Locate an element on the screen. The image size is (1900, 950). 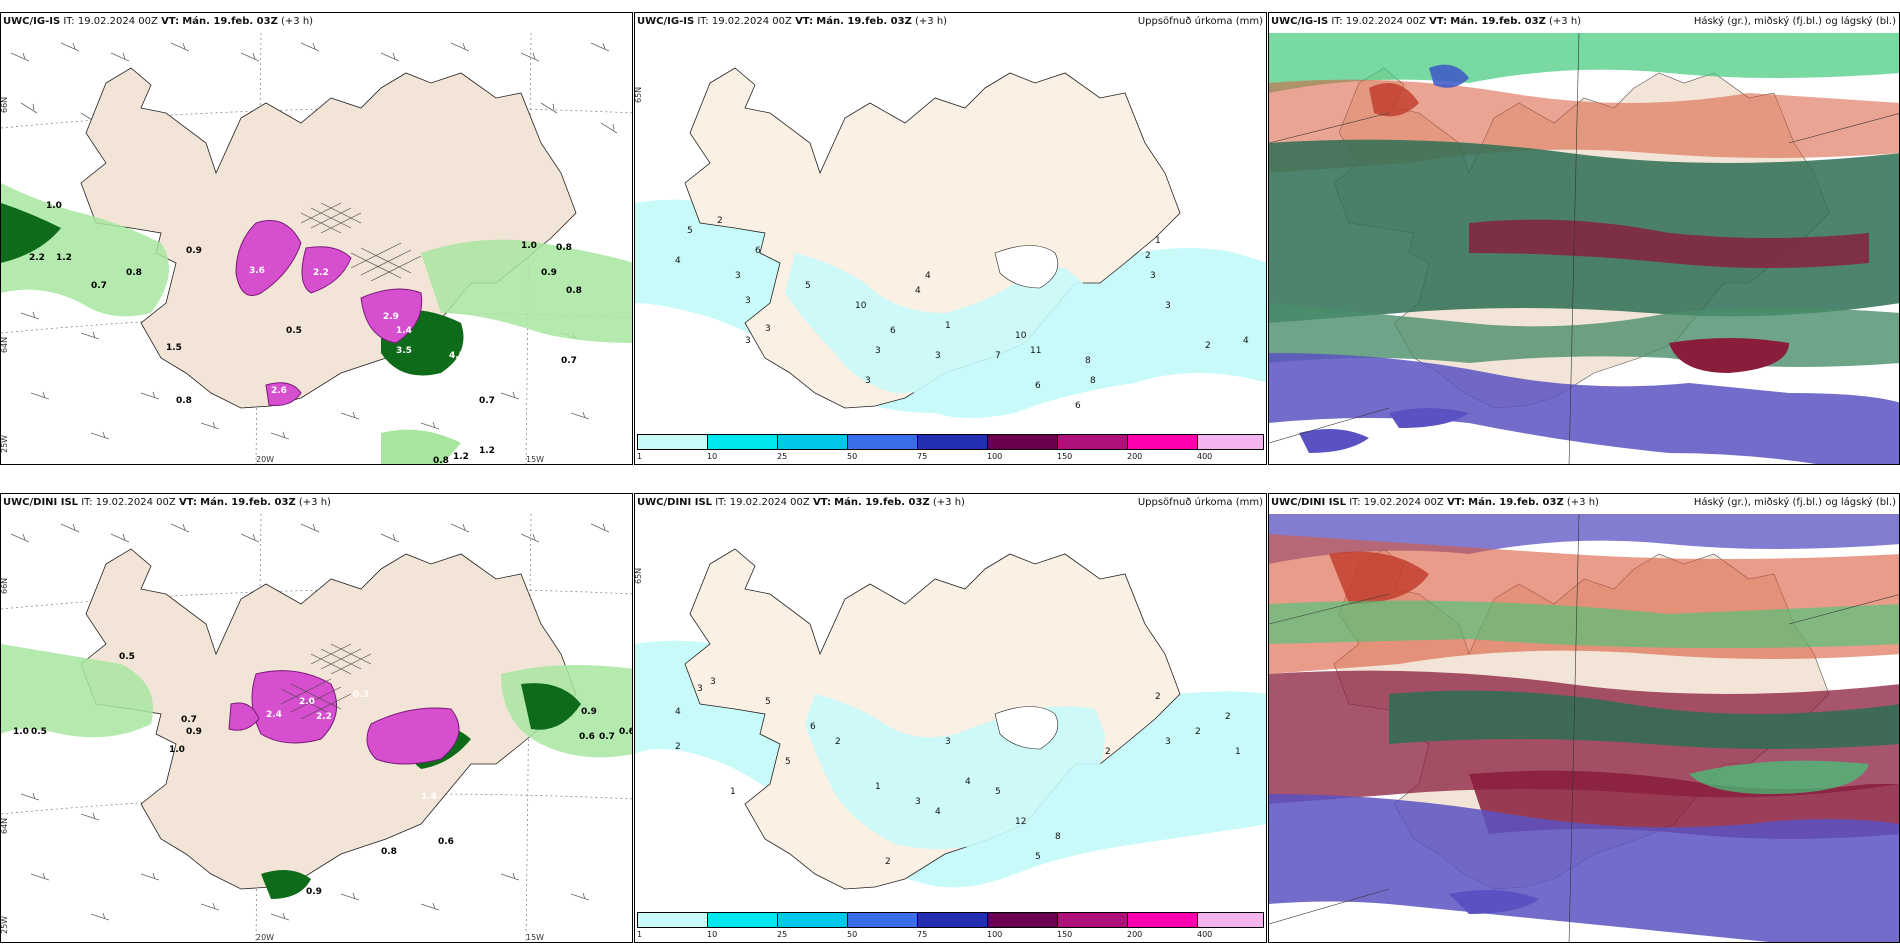
colorbar-tick: 400 is located at coordinates (1205, 456).